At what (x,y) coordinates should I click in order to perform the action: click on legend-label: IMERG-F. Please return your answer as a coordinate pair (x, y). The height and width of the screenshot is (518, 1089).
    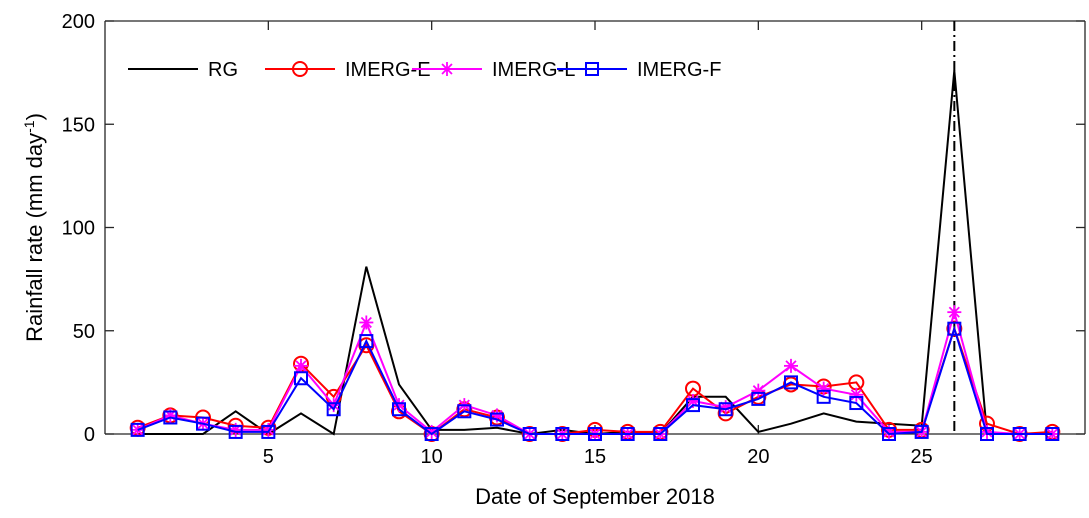
    Looking at the image, I should click on (679, 70).